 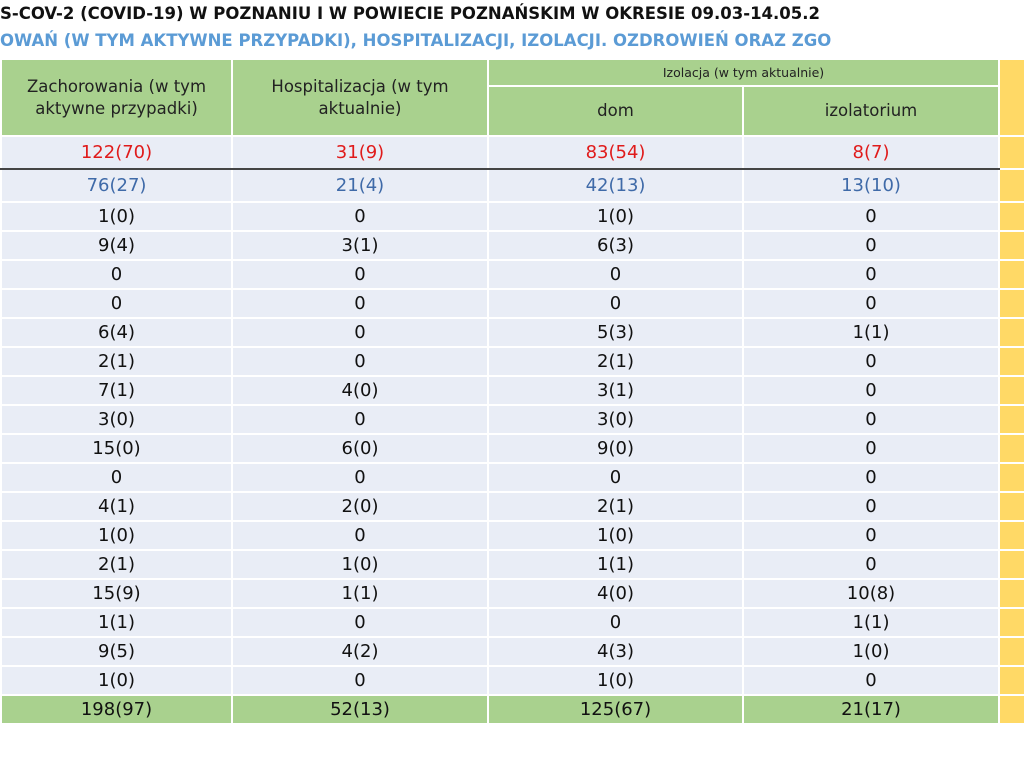 What do you see at coordinates (116, 97) in the screenshot?
I see `header-cases: Zachorowania (w tym aktywne przypadki)` at bounding box center [116, 97].